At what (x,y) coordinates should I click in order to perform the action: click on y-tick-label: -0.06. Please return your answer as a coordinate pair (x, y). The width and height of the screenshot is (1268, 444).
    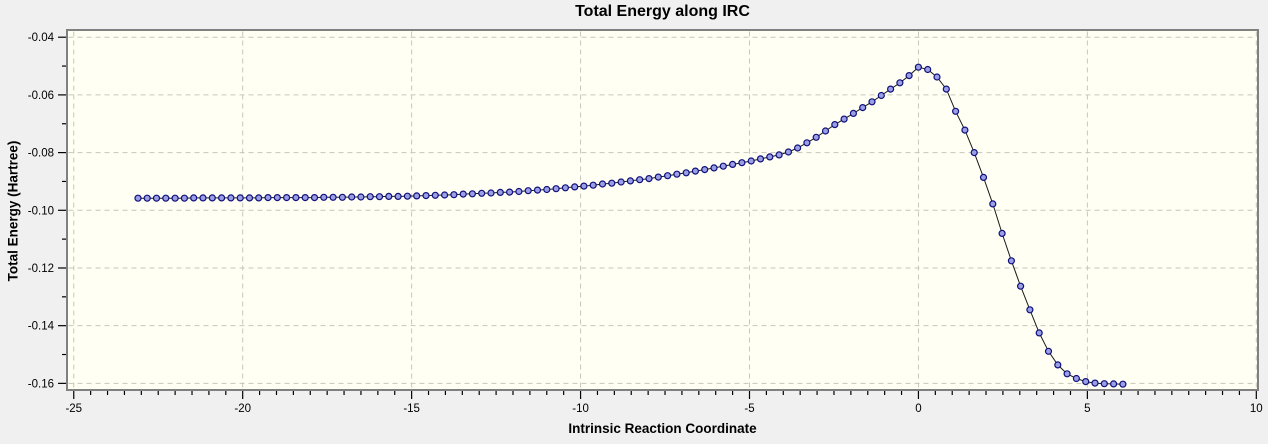
    Looking at the image, I should click on (41, 96).